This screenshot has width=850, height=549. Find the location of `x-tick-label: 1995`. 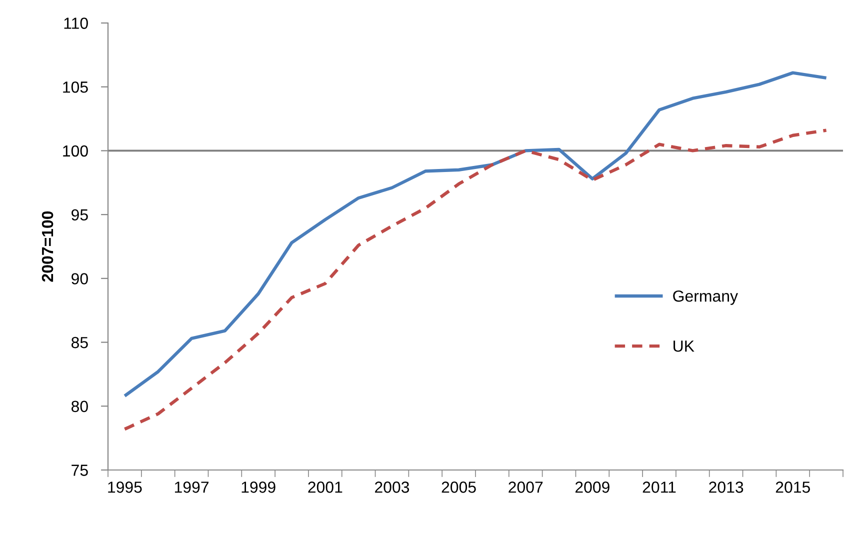

x-tick-label: 1995 is located at coordinates (125, 487).